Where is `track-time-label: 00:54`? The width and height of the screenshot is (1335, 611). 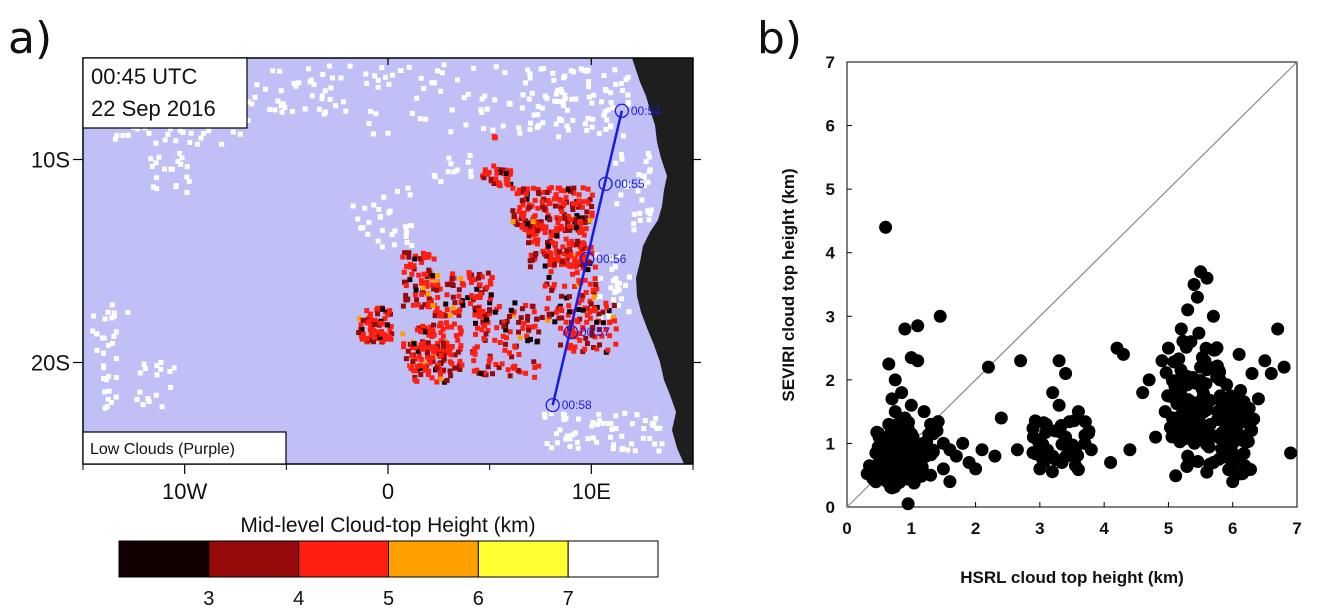 track-time-label: 00:54 is located at coordinates (646, 111).